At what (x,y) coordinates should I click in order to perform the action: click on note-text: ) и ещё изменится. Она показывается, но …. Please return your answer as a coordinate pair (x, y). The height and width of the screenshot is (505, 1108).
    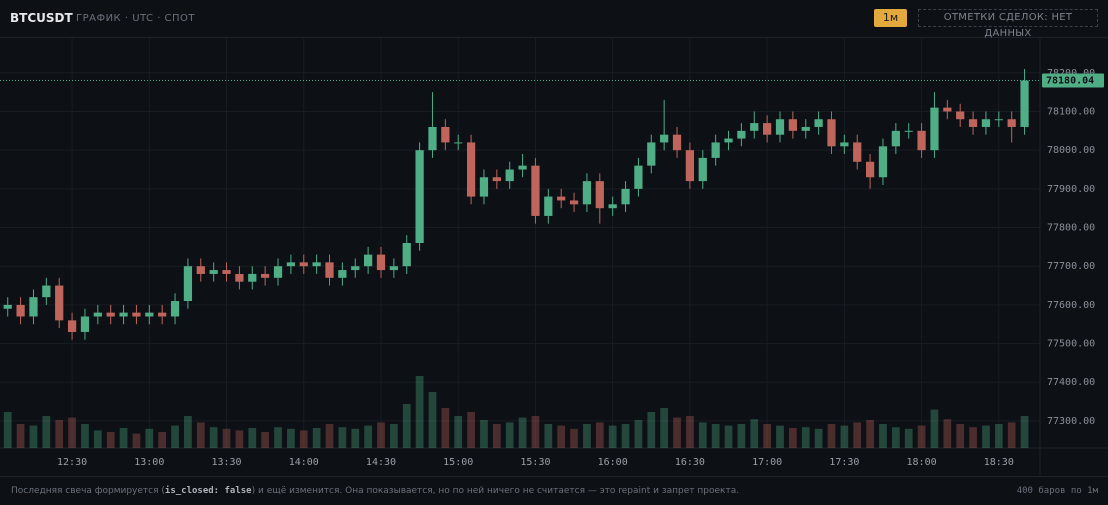
    Looking at the image, I should click on (495, 491).